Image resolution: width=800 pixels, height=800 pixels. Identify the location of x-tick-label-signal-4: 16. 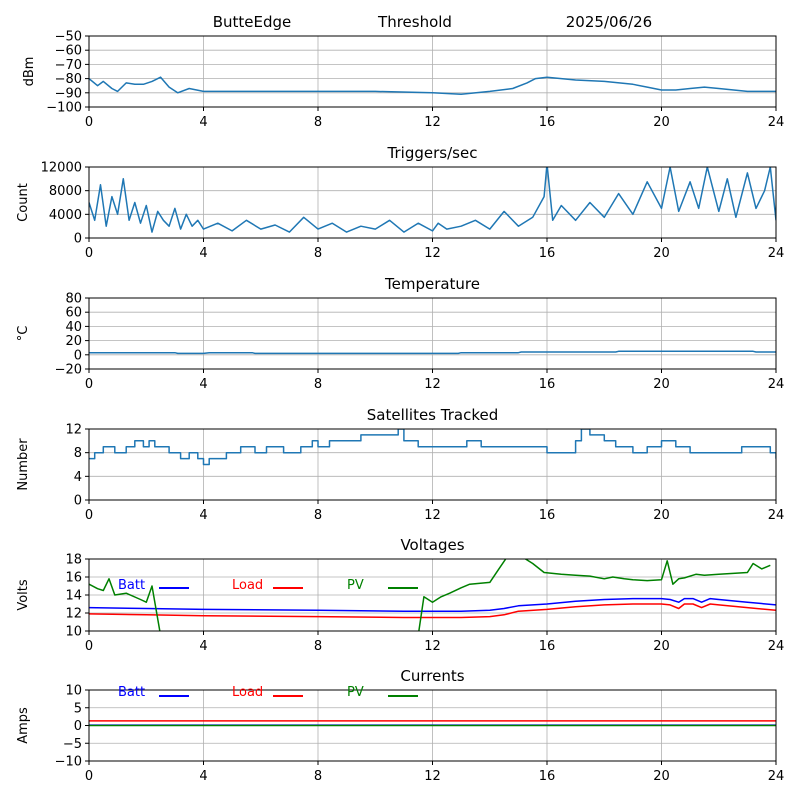
(547, 122).